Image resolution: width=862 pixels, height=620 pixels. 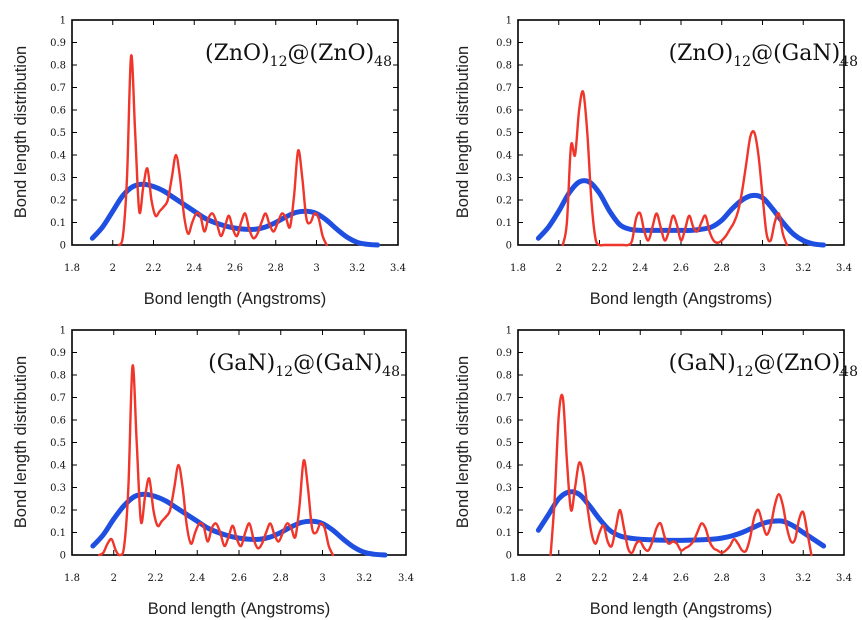 I want to click on panel-title: (GaN)12@(ZnO)48, so click(x=763, y=365).